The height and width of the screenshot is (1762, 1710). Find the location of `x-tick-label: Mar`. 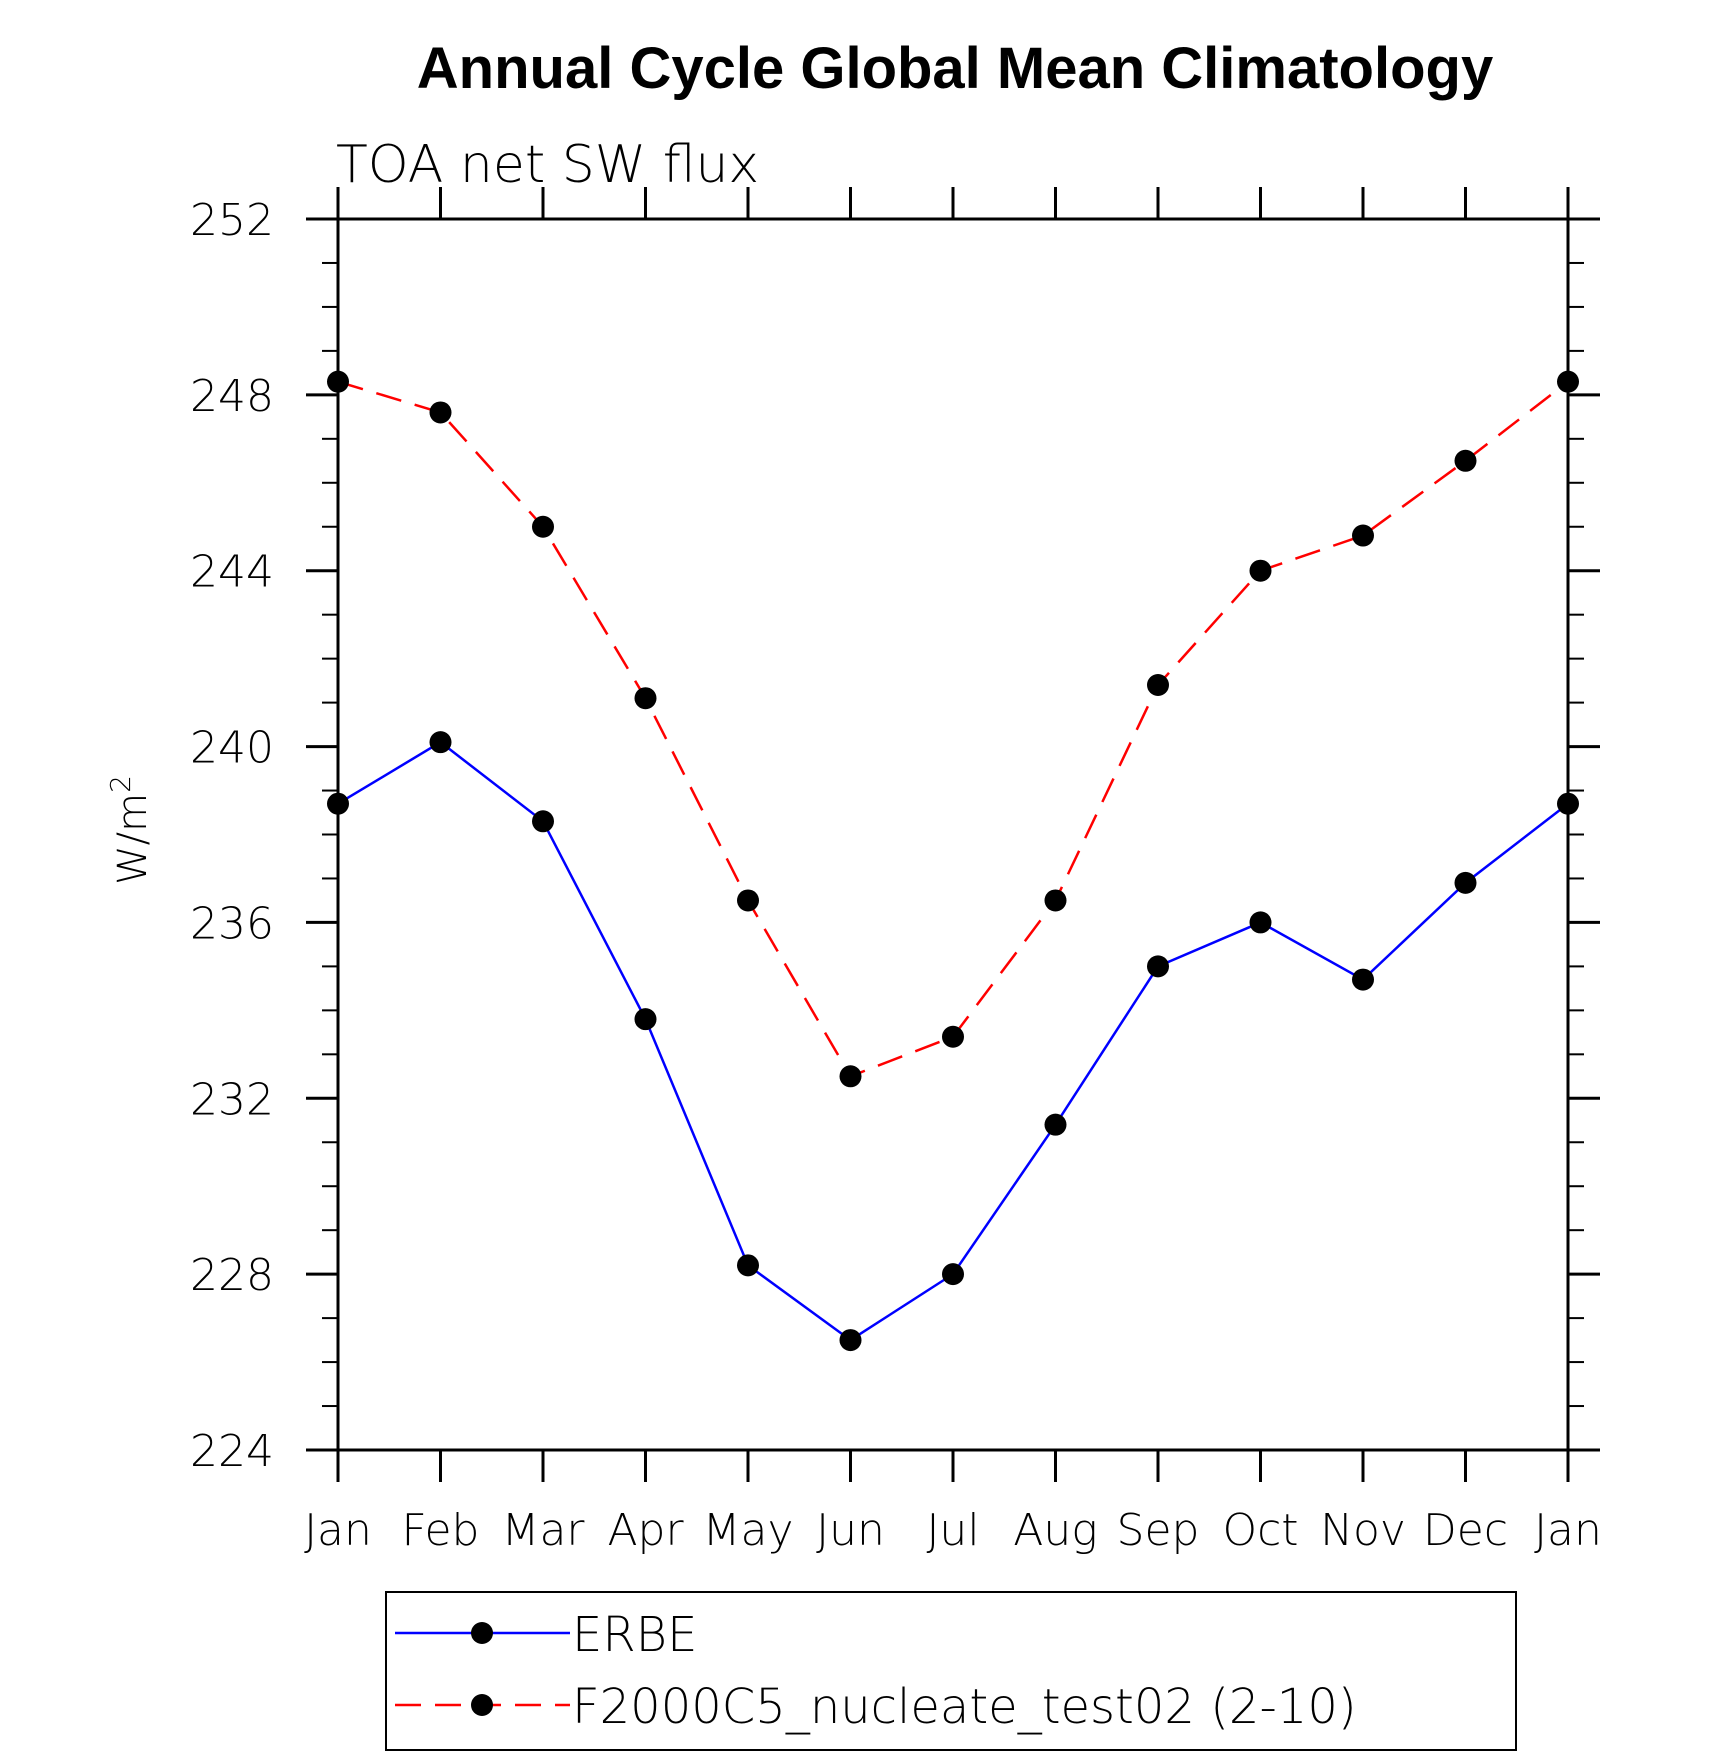

x-tick-label: Mar is located at coordinates (543, 1530).